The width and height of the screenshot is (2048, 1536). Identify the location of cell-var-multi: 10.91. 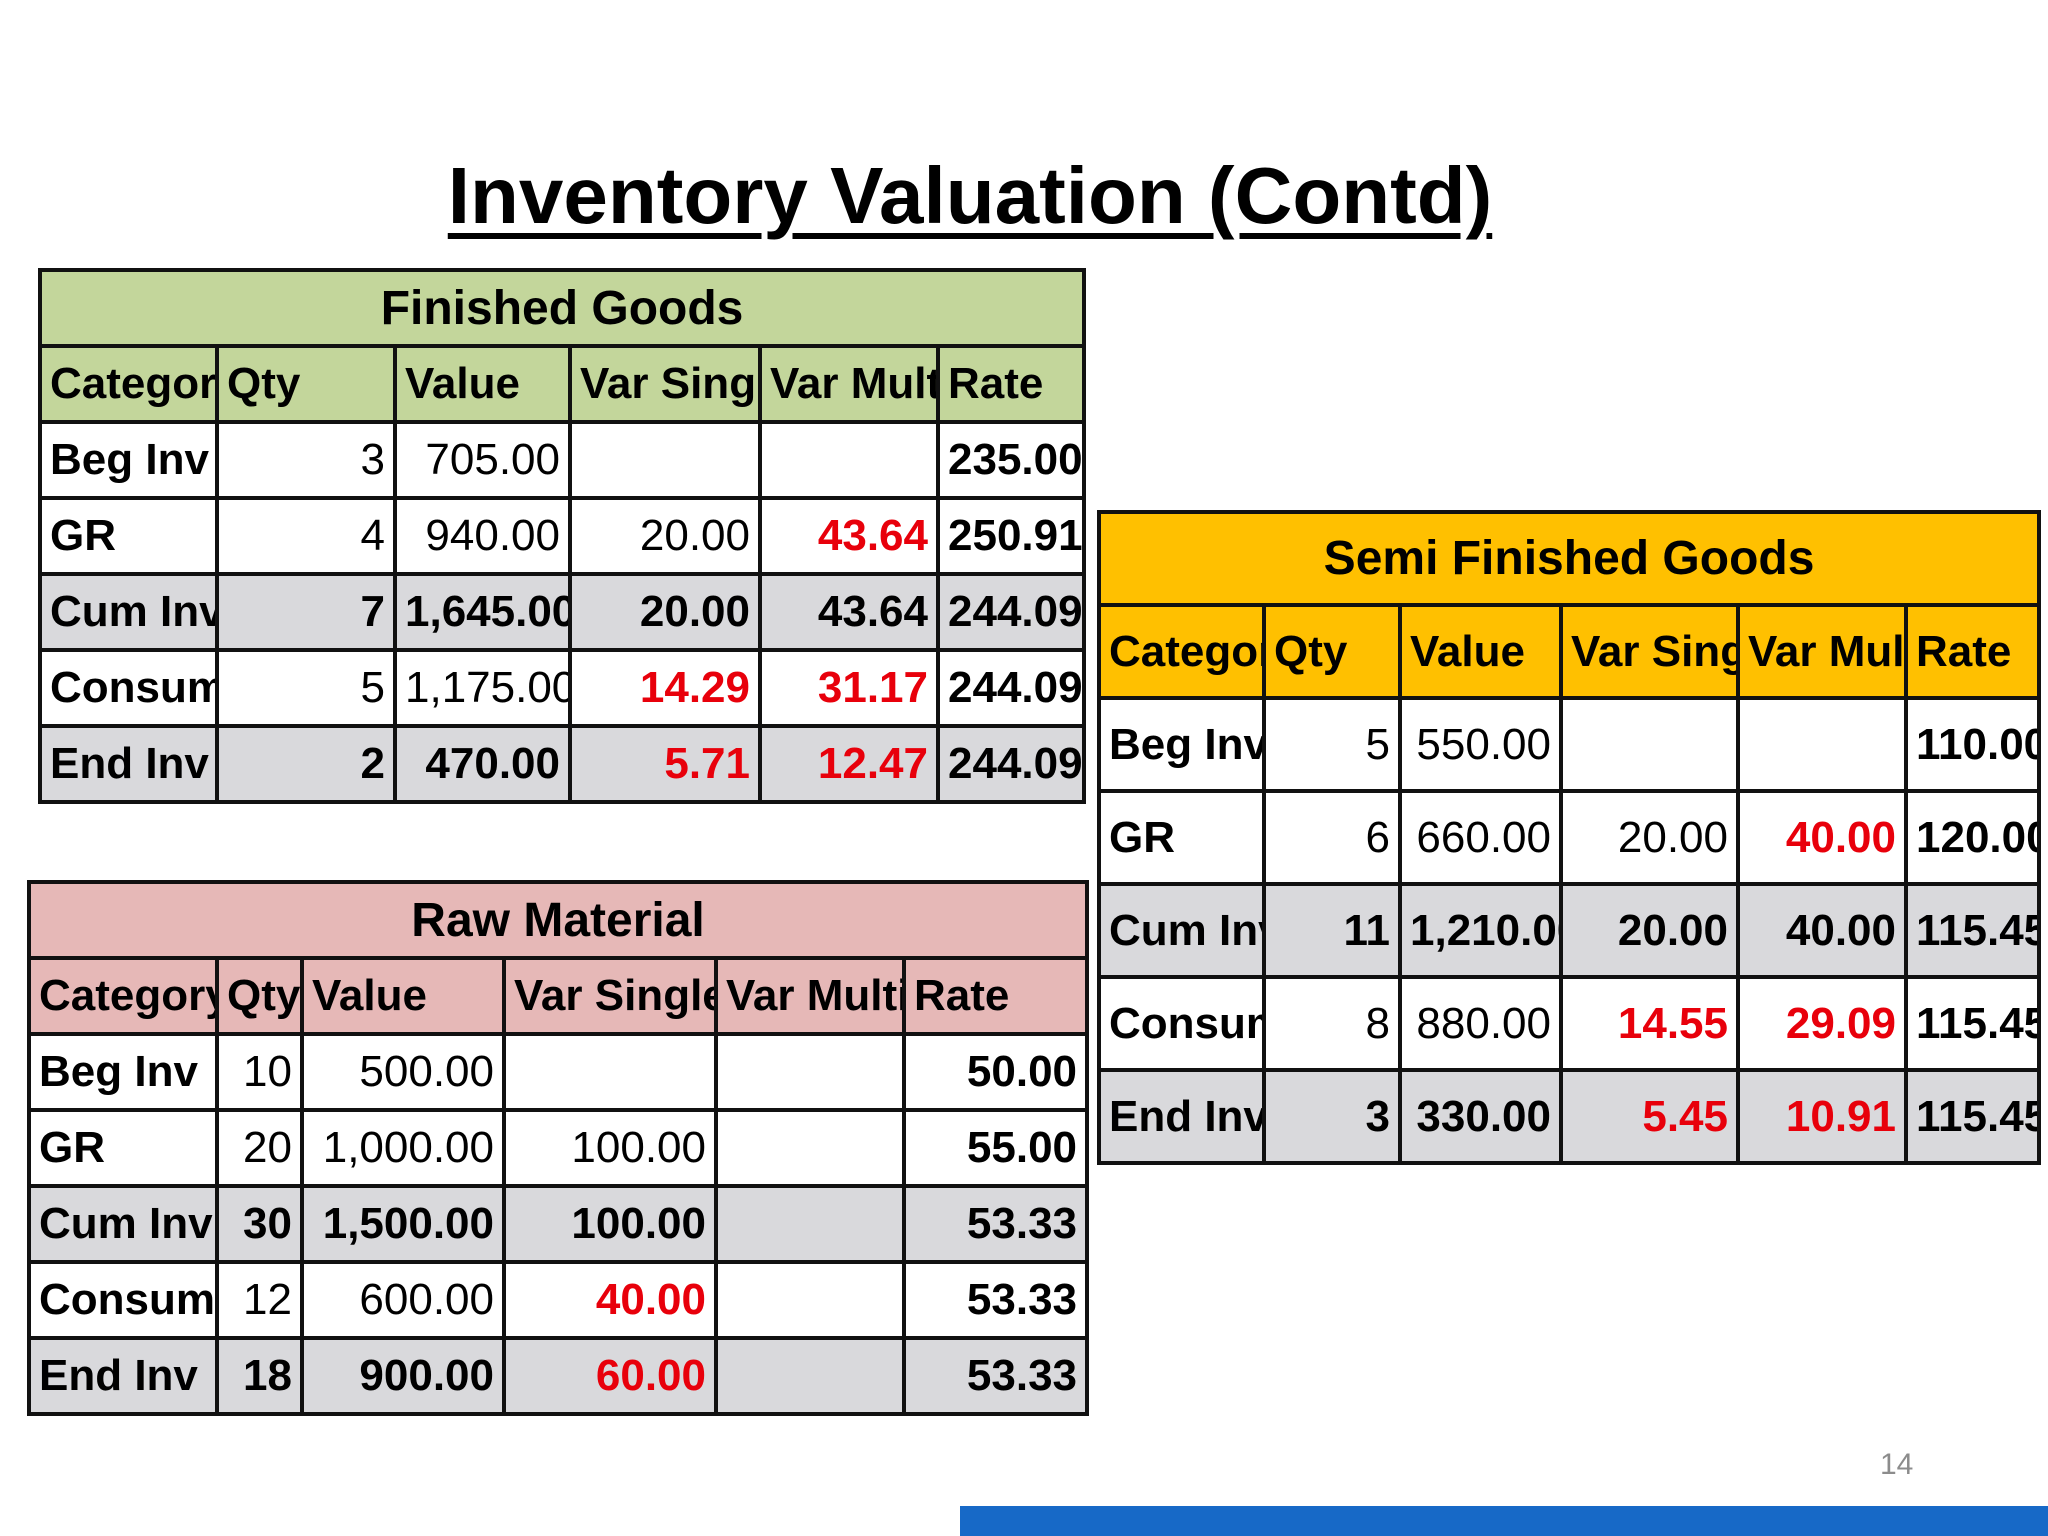
(1822, 1116).